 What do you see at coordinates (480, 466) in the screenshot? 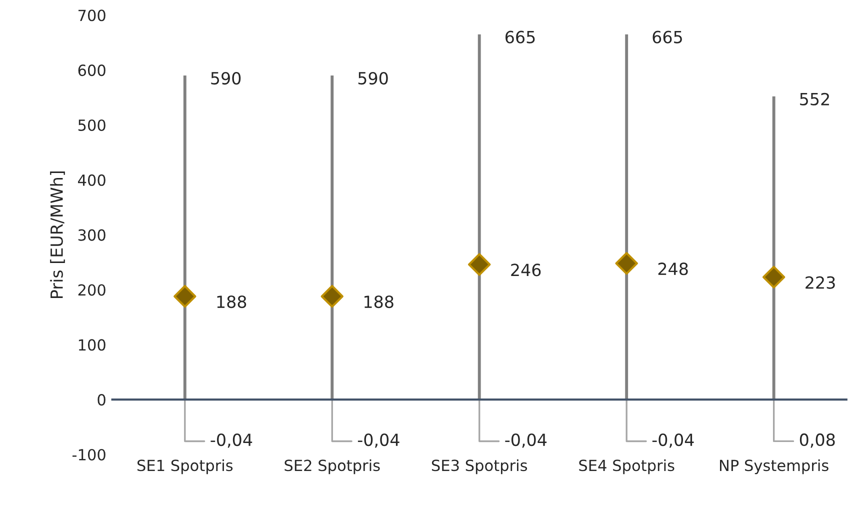
I see `x-tick-label: SE3 Spotpris` at bounding box center [480, 466].